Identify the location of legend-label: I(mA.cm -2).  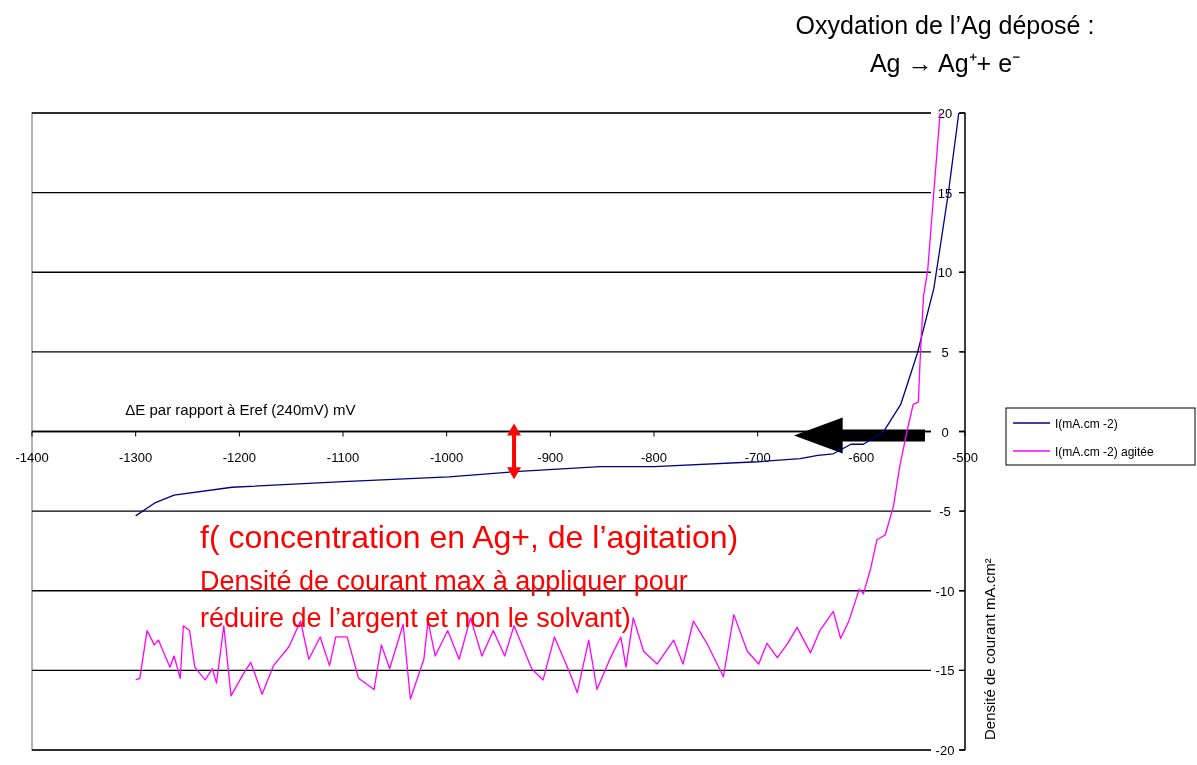
(1086, 424).